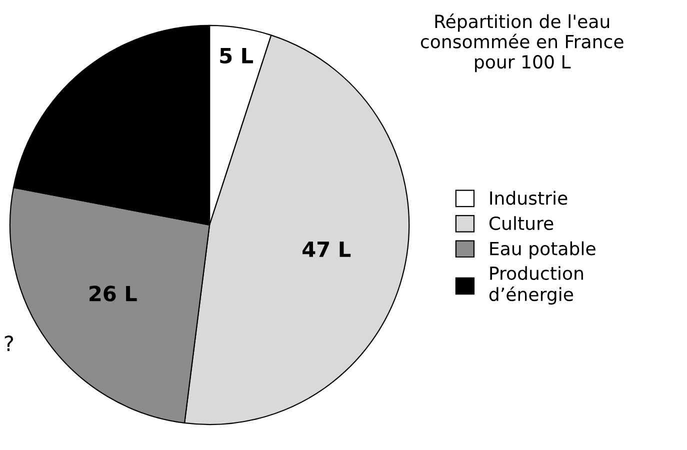 The height and width of the screenshot is (450, 687). What do you see at coordinates (521, 223) in the screenshot?
I see `legend-label: Culture` at bounding box center [521, 223].